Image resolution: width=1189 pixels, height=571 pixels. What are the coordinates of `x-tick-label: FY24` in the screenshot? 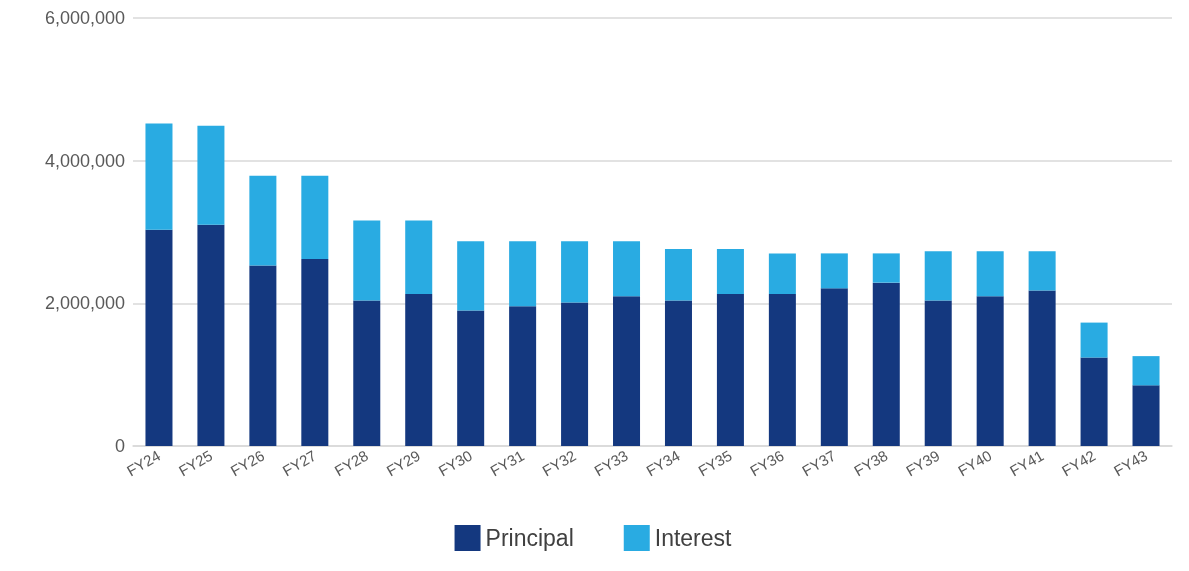 It's located at (143, 463).